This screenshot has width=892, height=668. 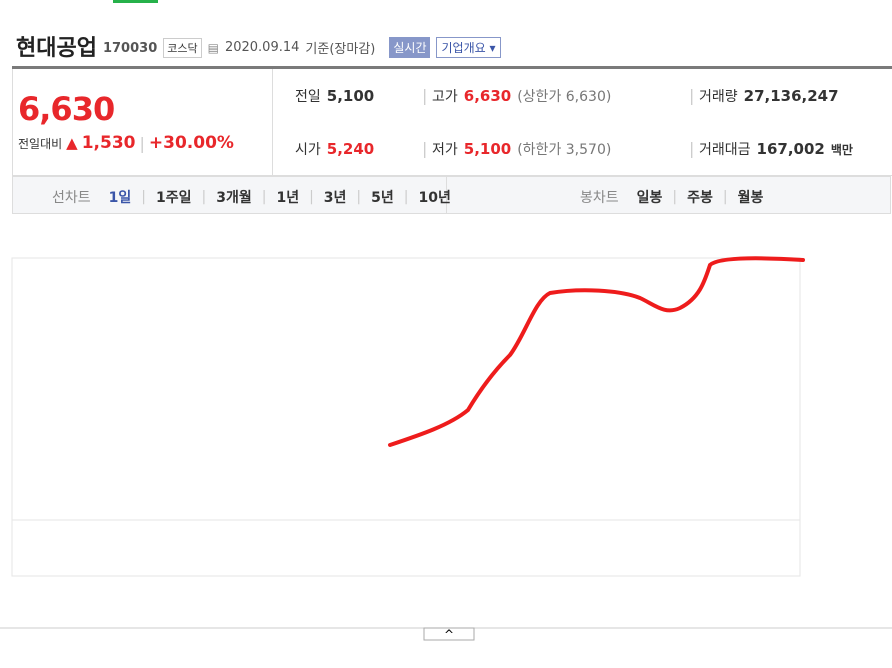 What do you see at coordinates (649, 198) in the screenshot?
I see `tab: 일봉` at bounding box center [649, 198].